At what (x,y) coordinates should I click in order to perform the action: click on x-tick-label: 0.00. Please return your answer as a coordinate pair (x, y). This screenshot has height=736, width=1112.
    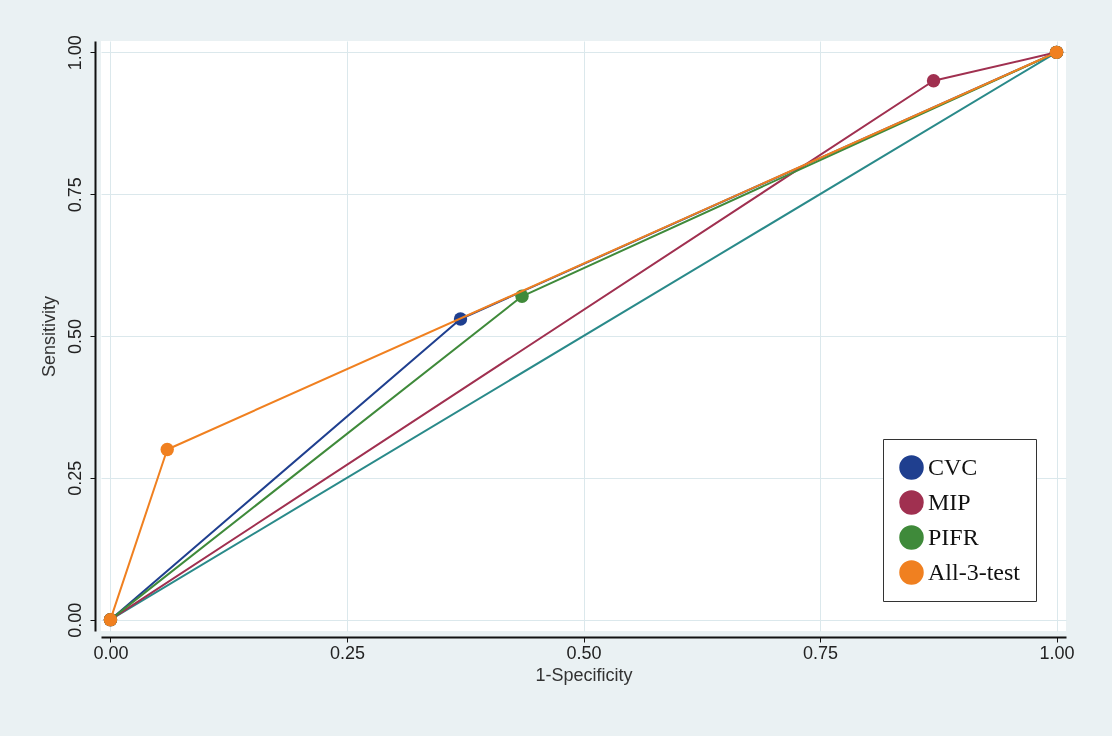
    Looking at the image, I should click on (111, 652).